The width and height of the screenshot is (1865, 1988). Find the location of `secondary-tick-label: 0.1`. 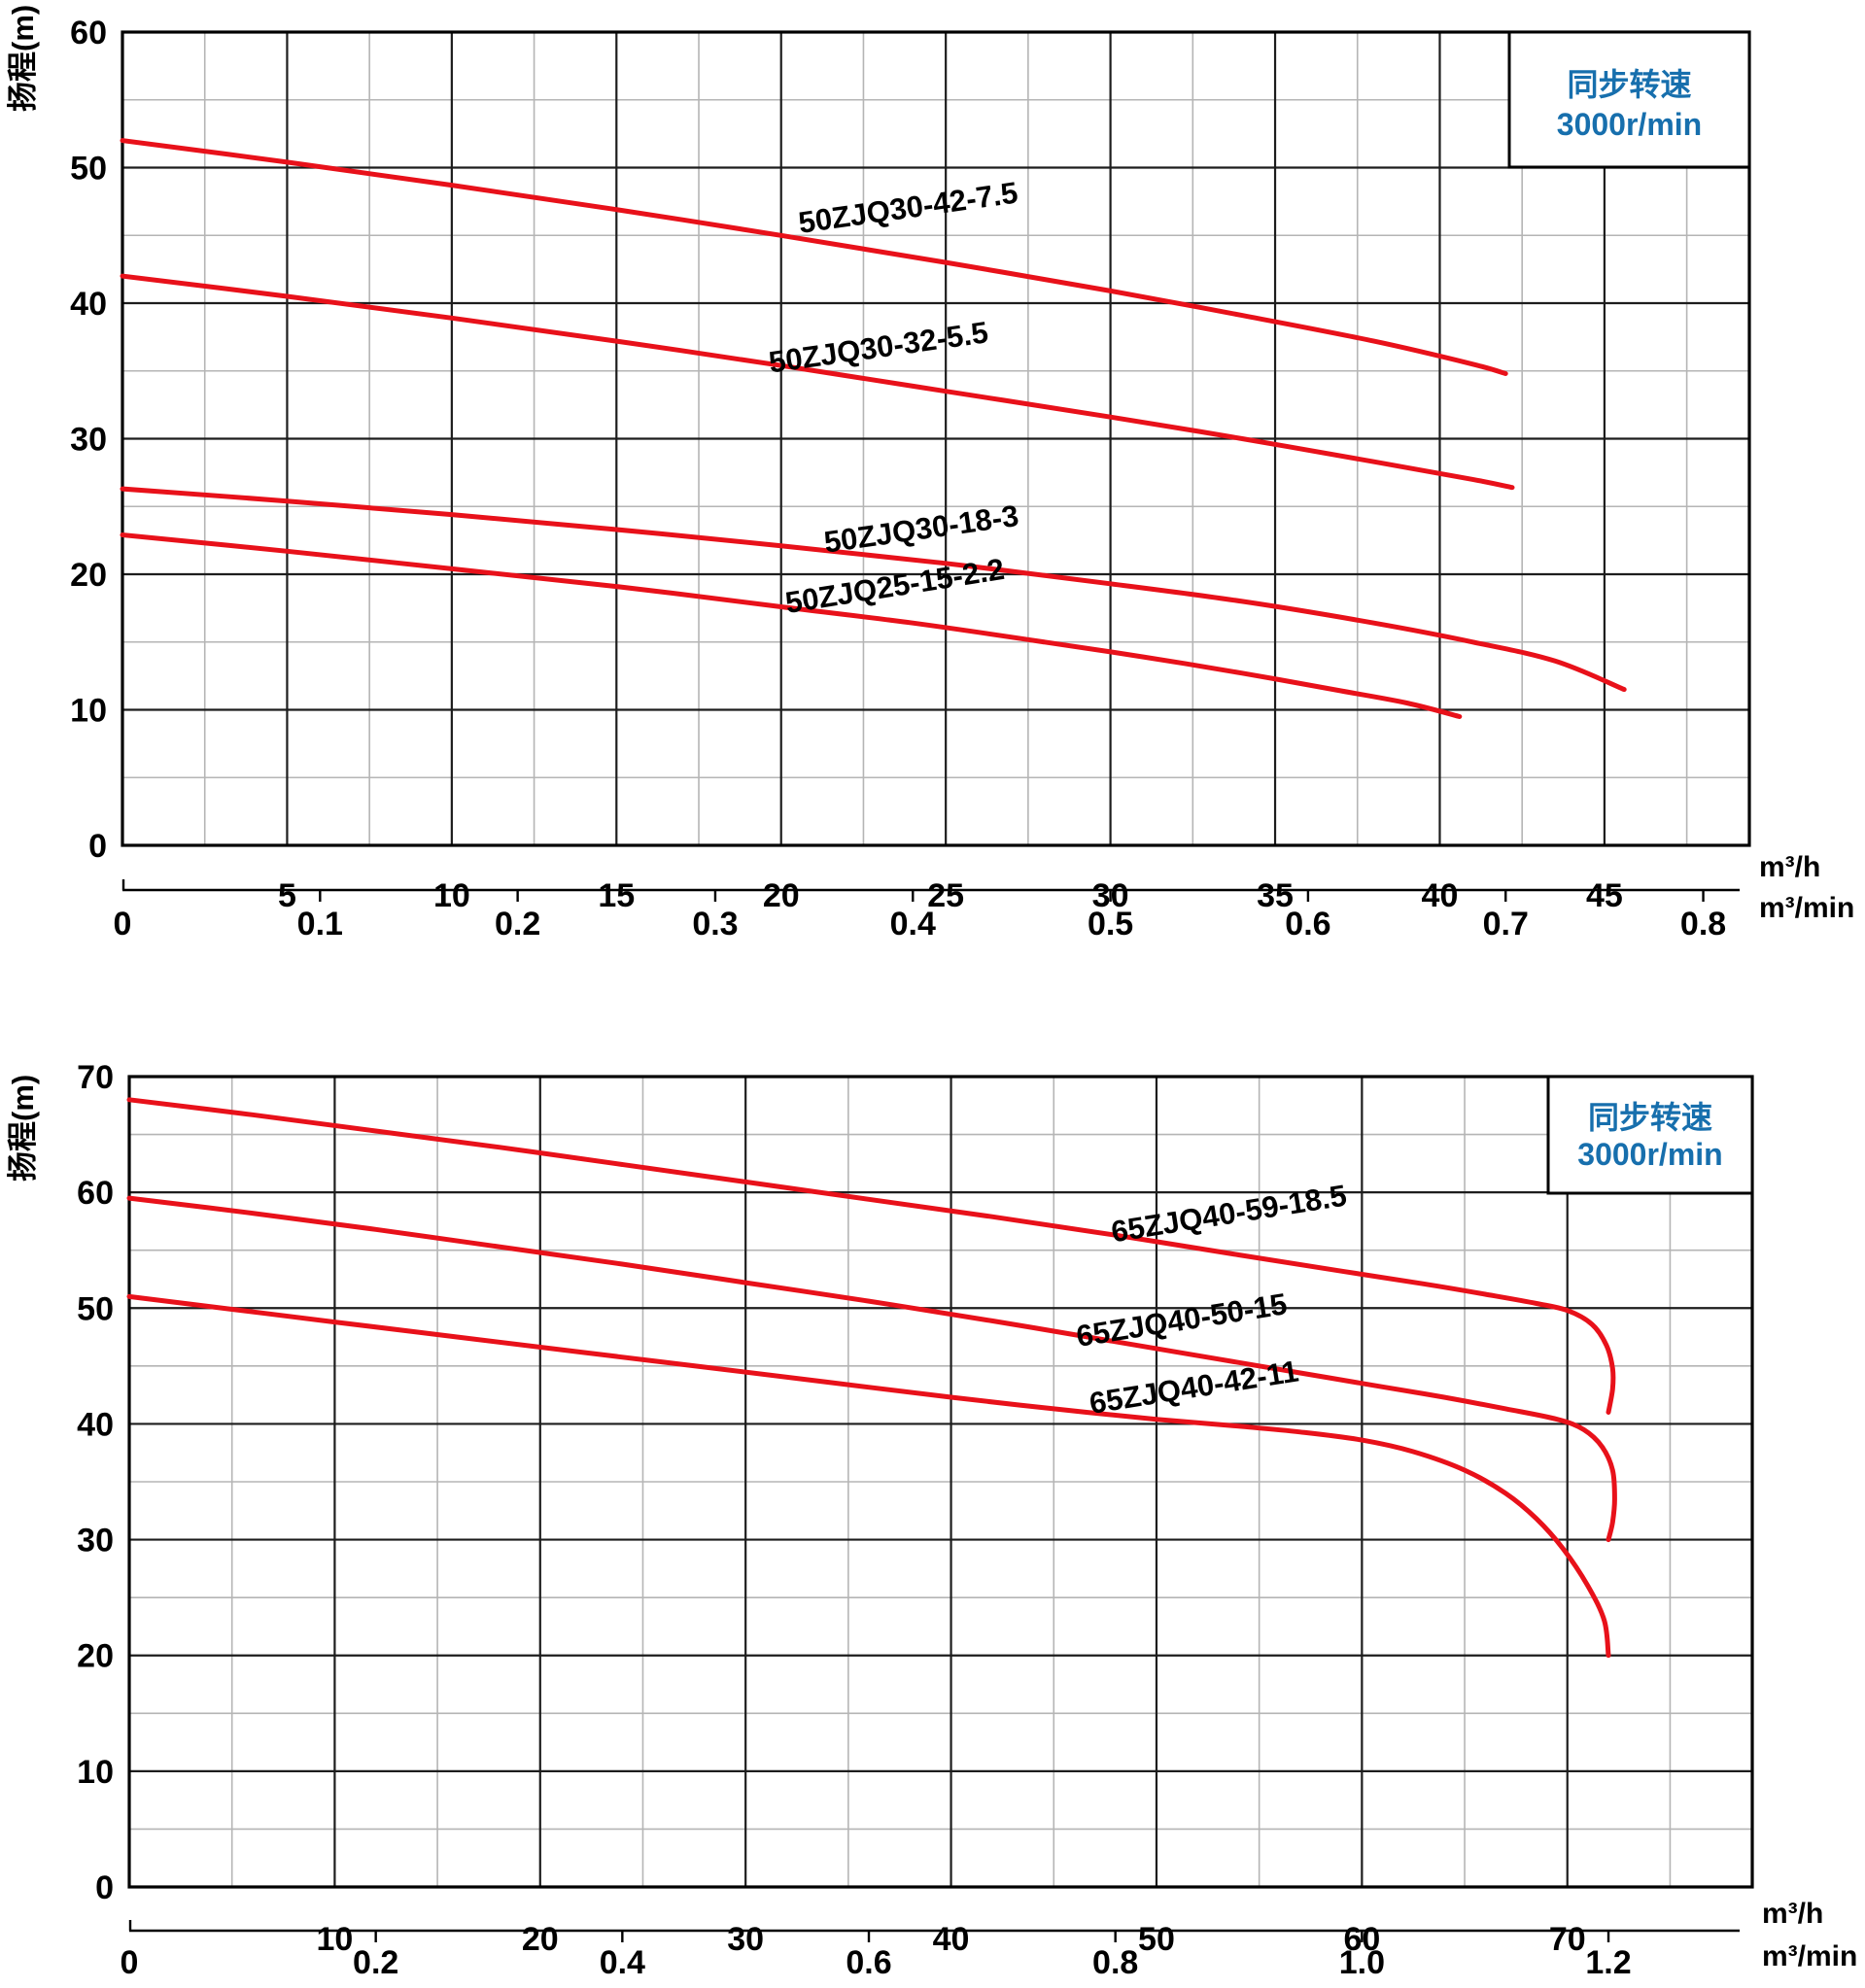

secondary-tick-label: 0.1 is located at coordinates (320, 925).